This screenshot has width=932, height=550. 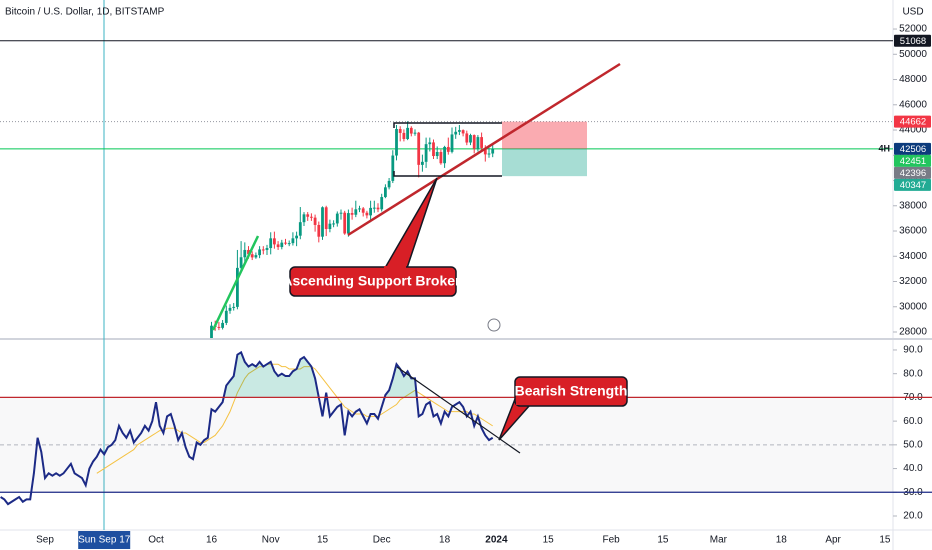 I want to click on x-tick-label: Oct, so click(x=156, y=540).